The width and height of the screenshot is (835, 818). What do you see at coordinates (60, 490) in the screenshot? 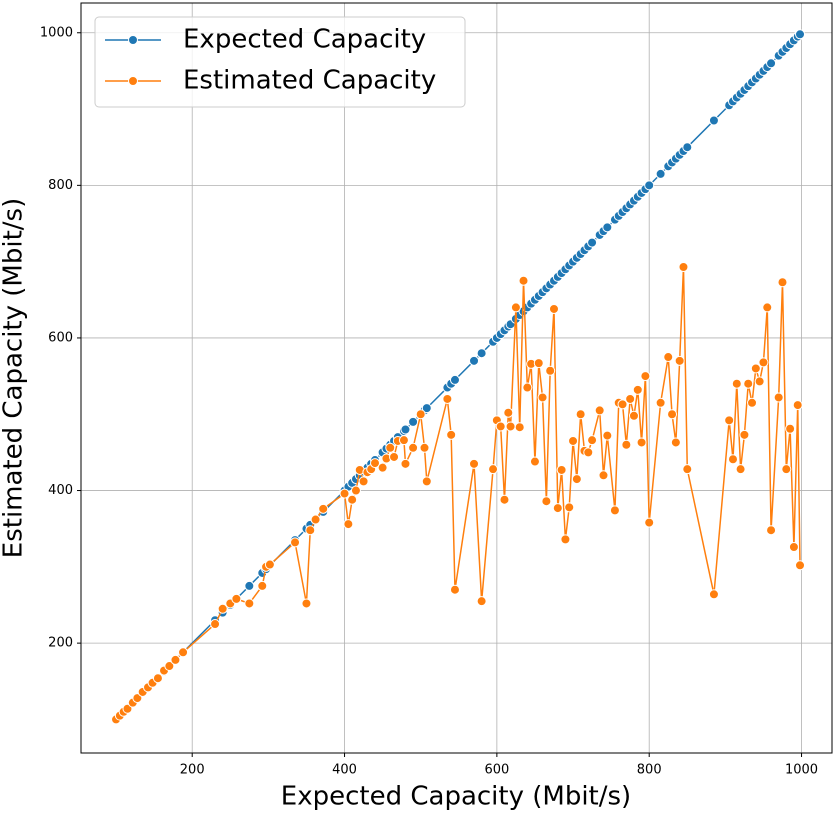
I see `y-tick-label: 400` at bounding box center [60, 490].